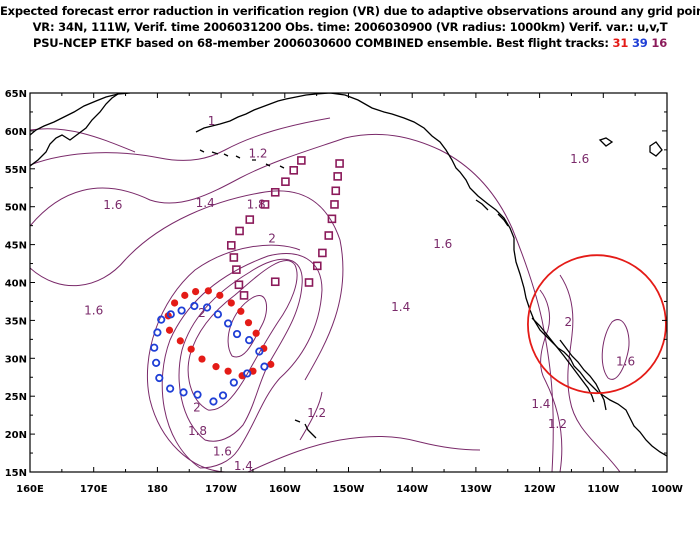  What do you see at coordinates (630, 147) in the screenshot?
I see `coastline-hudson-bay` at bounding box center [630, 147].